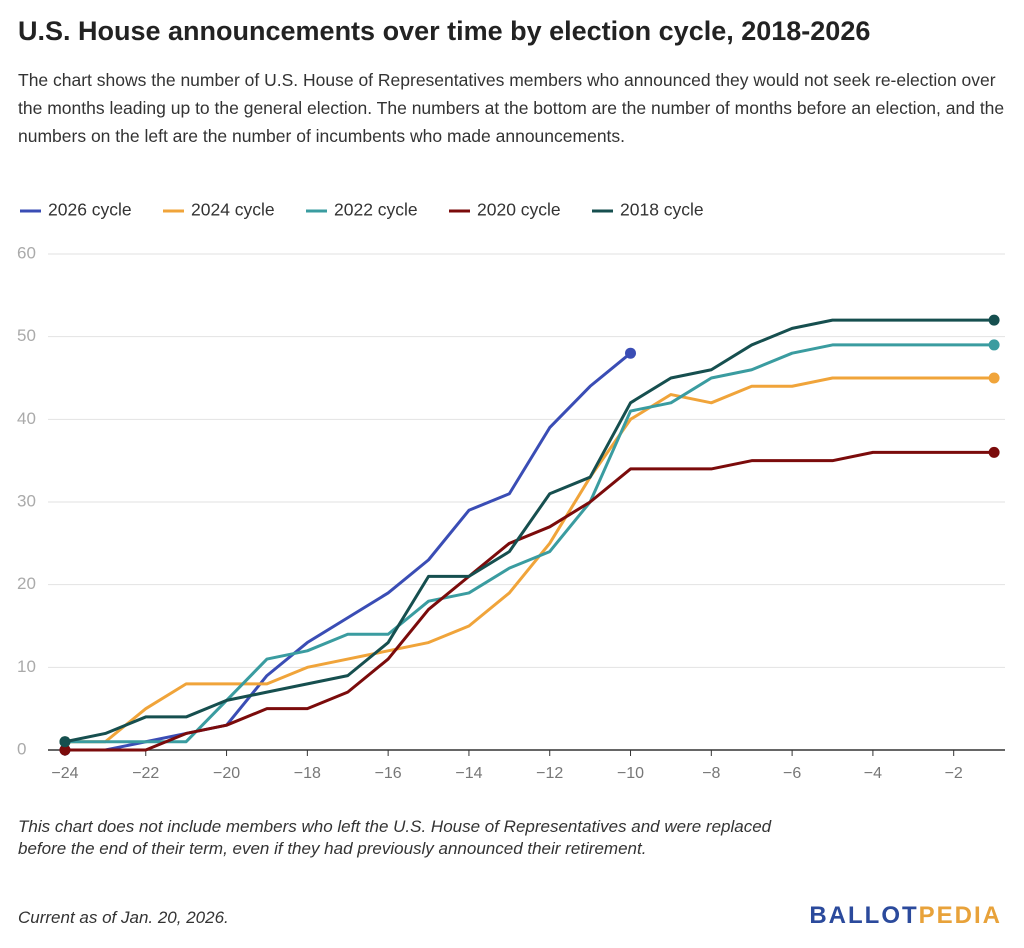 This screenshot has height=948, width=1024. What do you see at coordinates (26, 500) in the screenshot?
I see `y-tick-label: 30` at bounding box center [26, 500].